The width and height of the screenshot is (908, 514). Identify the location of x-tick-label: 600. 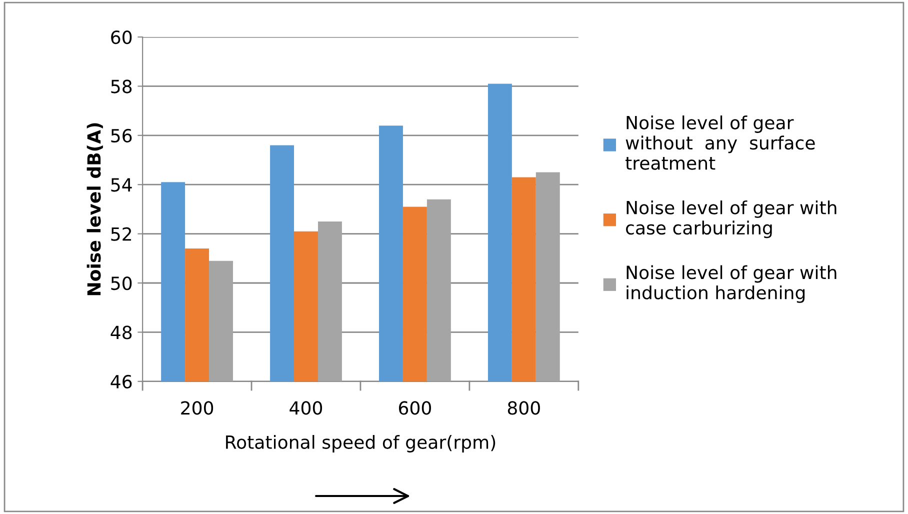
(414, 408).